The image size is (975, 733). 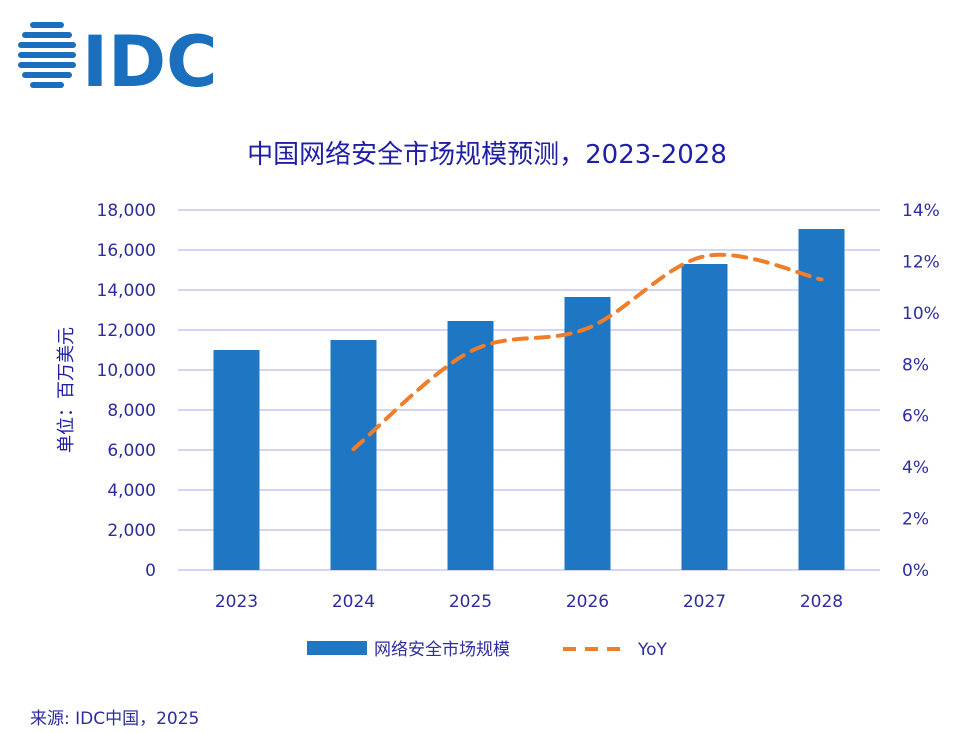 What do you see at coordinates (236, 602) in the screenshot?
I see `x-tick-label: 2023` at bounding box center [236, 602].